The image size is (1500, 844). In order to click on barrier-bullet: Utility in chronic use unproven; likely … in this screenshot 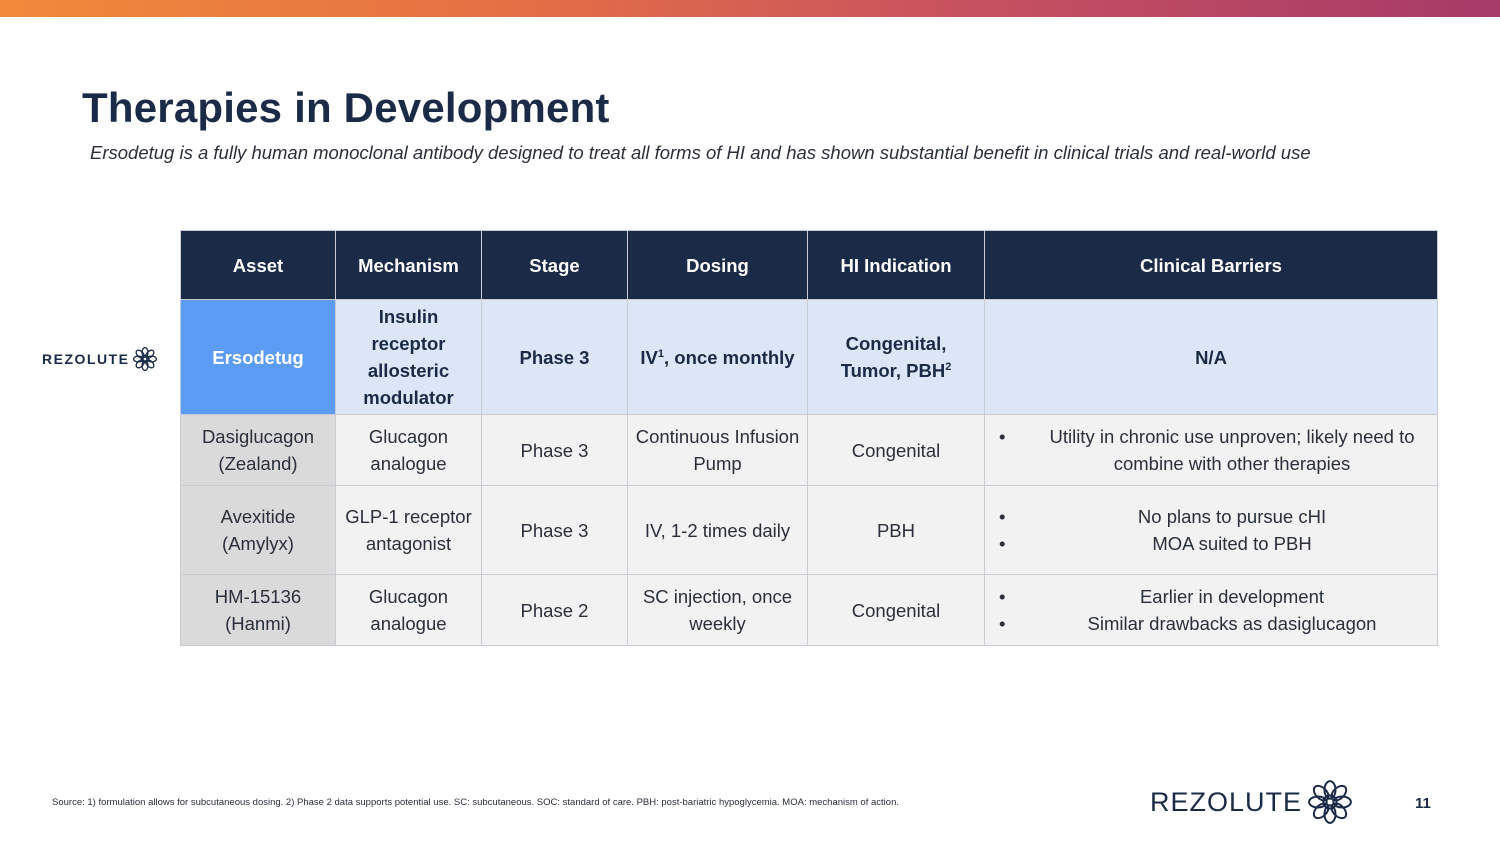, I will do `click(1215, 450)`.